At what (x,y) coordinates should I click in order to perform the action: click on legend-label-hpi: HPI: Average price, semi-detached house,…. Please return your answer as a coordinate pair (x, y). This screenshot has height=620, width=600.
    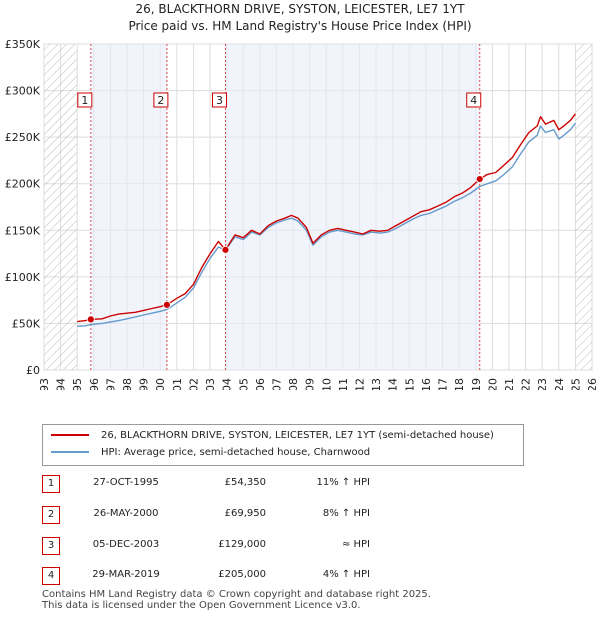
    Looking at the image, I should click on (236, 452).